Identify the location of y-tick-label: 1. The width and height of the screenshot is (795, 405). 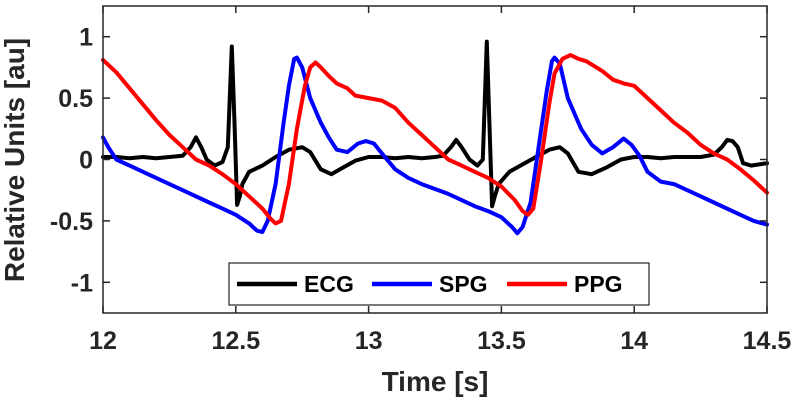
(86, 38).